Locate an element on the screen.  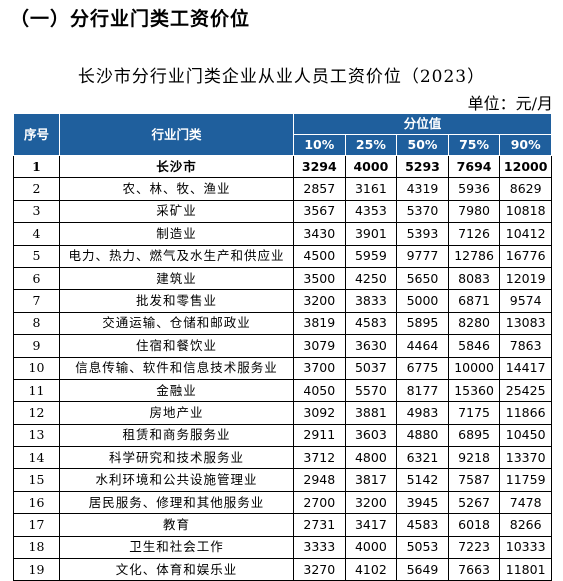
row-value: 3817 is located at coordinates (371, 480).